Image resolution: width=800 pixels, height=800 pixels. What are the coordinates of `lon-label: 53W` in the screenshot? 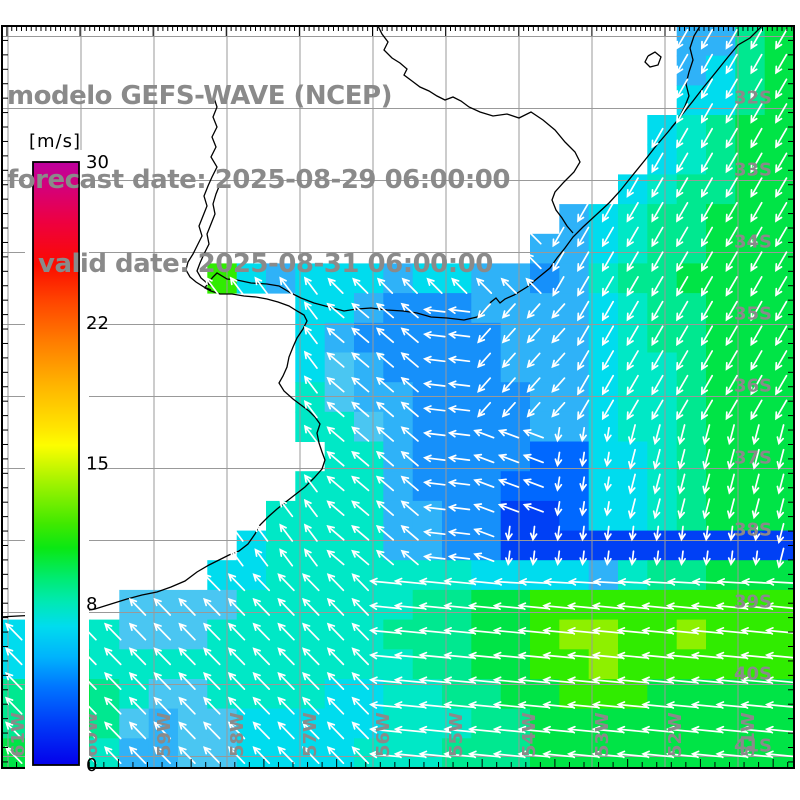 It's located at (602, 734).